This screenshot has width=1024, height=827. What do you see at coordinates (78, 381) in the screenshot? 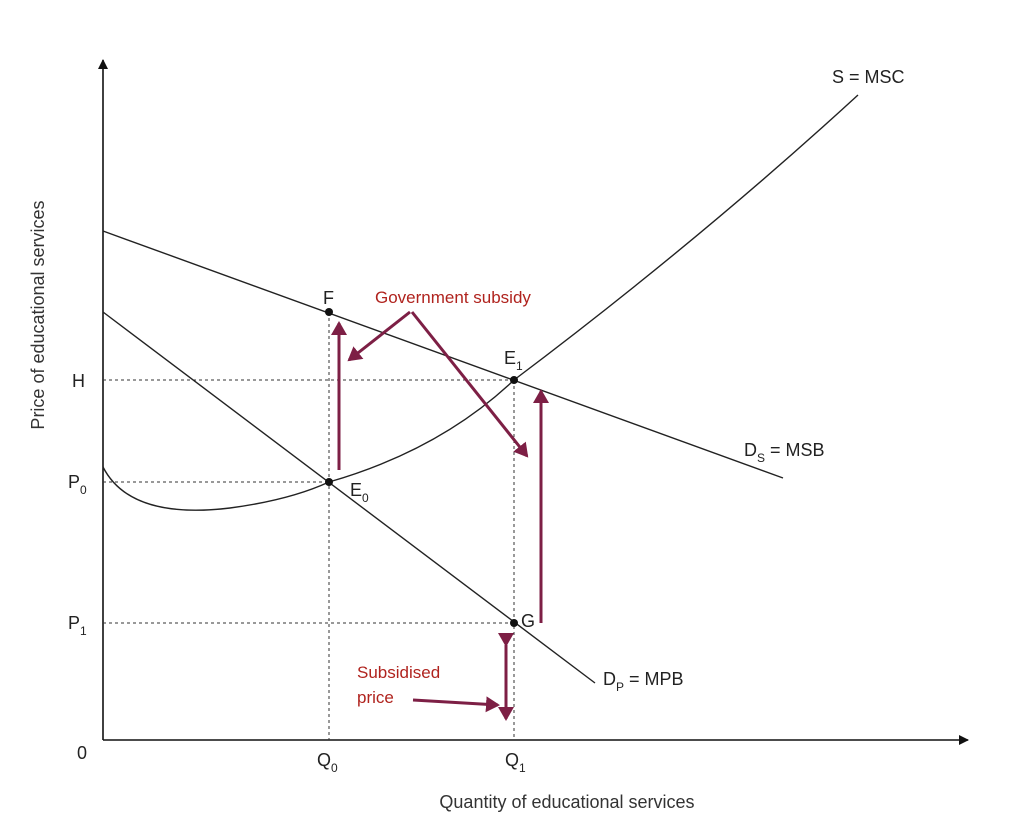
I see `price-label-h: H` at bounding box center [78, 381].